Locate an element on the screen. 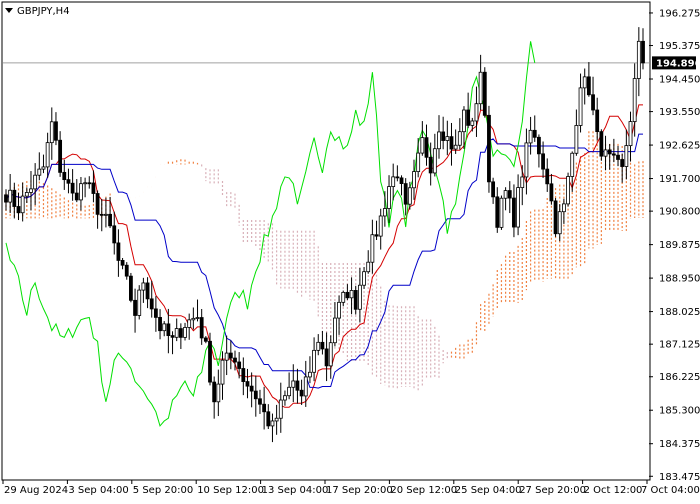  x-tick-label: 27 Sep 20:00 is located at coordinates (552, 490).